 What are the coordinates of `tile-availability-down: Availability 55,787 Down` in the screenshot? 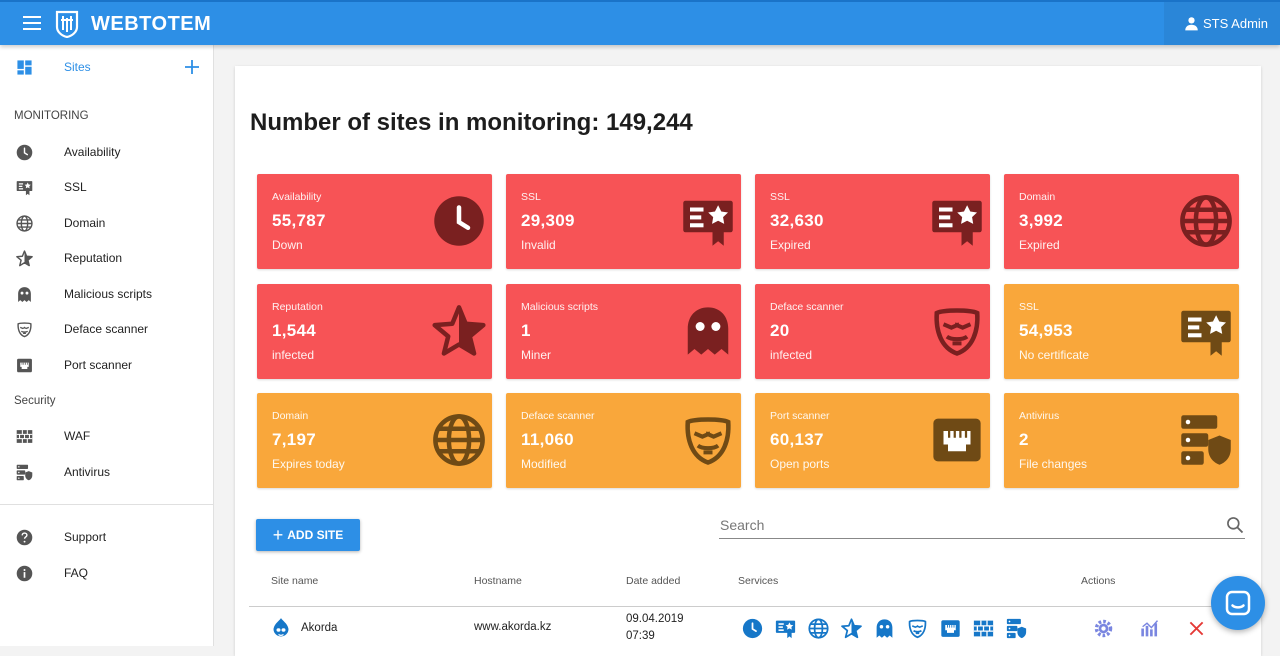 It's located at (374, 221).